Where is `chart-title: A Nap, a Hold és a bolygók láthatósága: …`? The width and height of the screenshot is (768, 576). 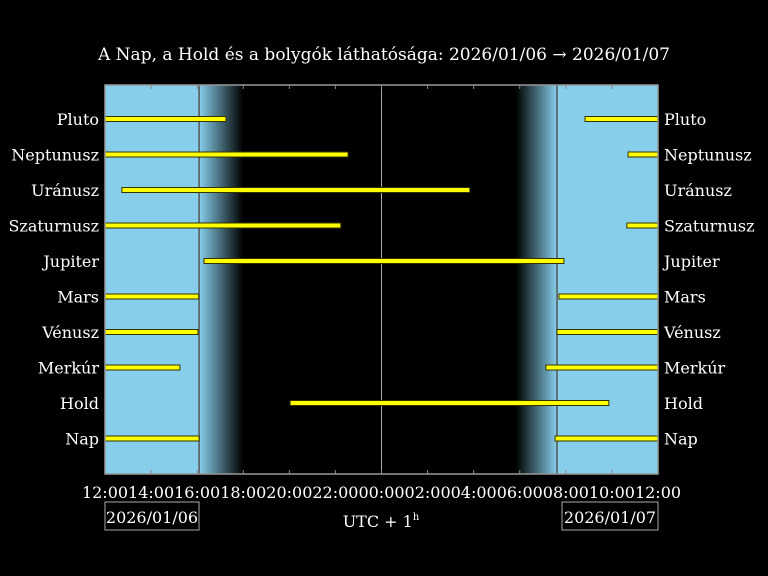 chart-title: A Nap, a Hold és a bolygók láthatósága: … is located at coordinates (383, 55).